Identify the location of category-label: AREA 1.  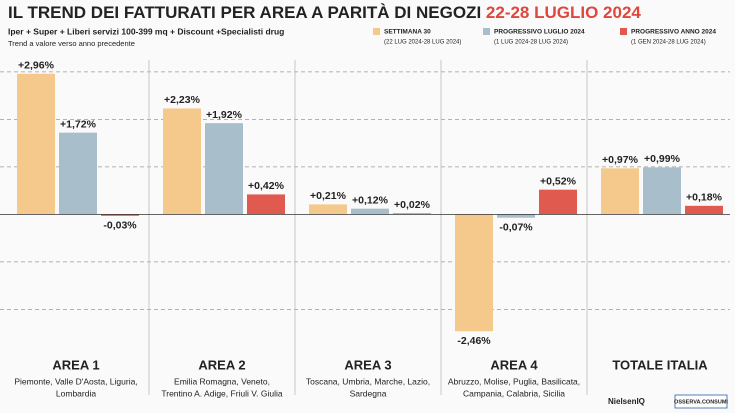
(75, 364).